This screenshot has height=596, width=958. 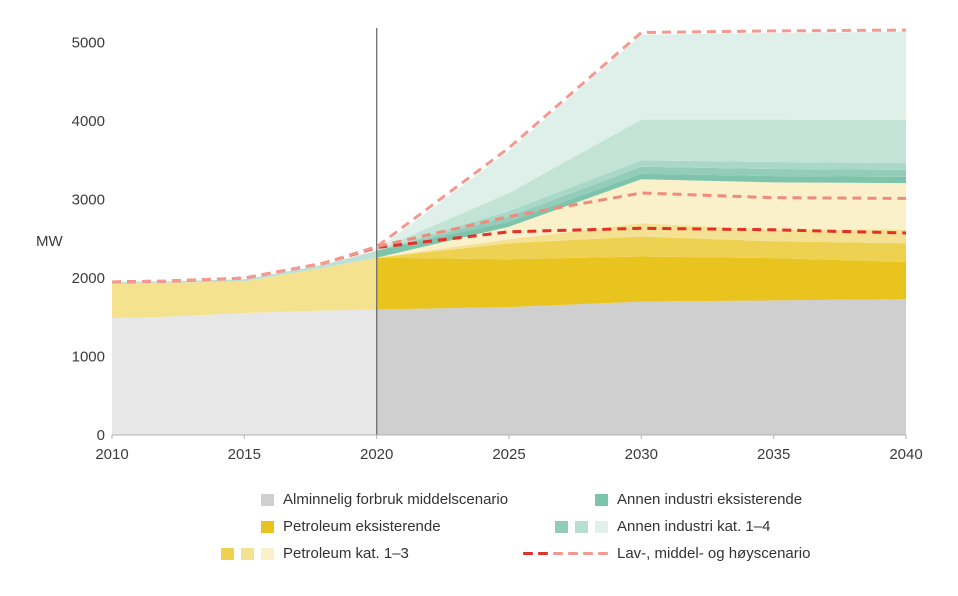 What do you see at coordinates (88, 200) in the screenshot?
I see `y-tick-label: 3000` at bounding box center [88, 200].